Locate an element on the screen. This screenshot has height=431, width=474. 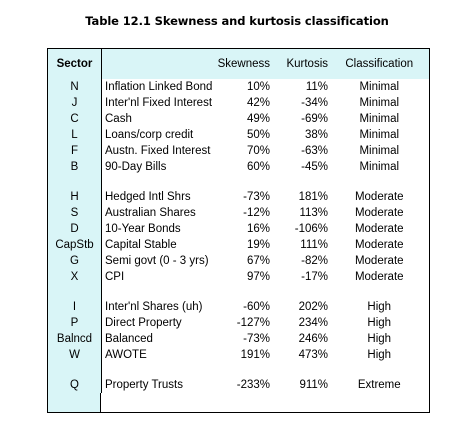
sector-code: CapStb is located at coordinates (75, 245).